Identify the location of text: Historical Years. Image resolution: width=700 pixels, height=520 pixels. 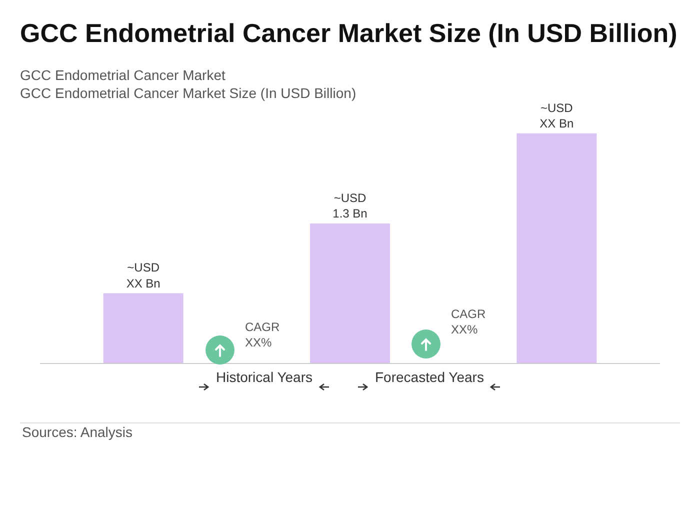
(264, 377).